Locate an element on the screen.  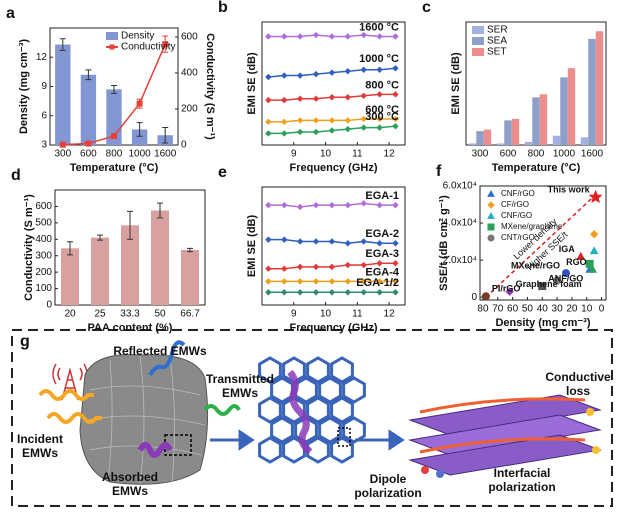
legend-label: CNF/rGO is located at coordinates (518, 193).